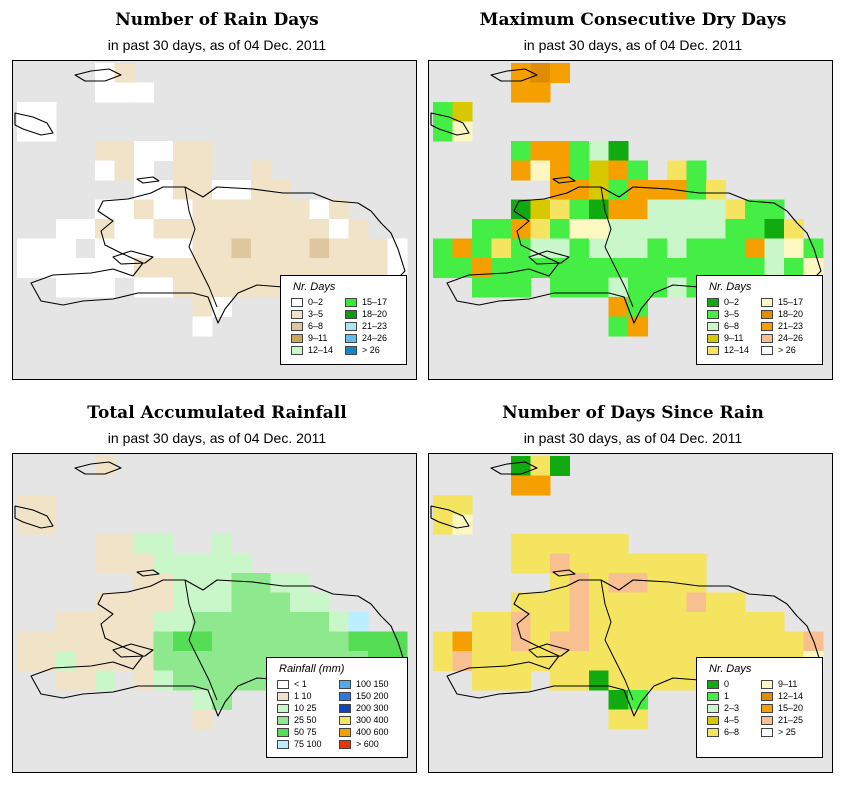  I want to click on legend-label: 21–25, so click(791, 720).